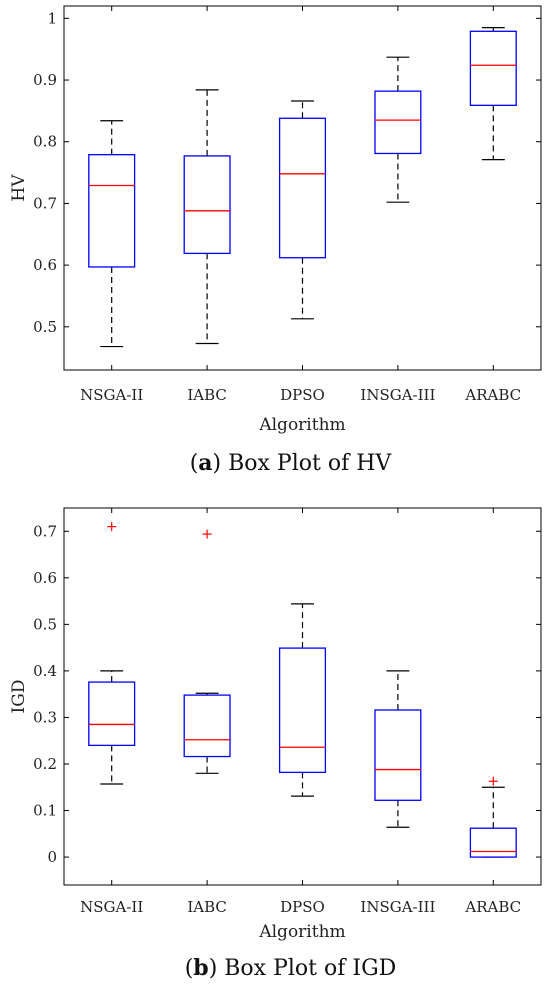 Image resolution: width=550 pixels, height=988 pixels. What do you see at coordinates (45, 203) in the screenshot?
I see `panel-a-y-tick-label: 0.7` at bounding box center [45, 203].